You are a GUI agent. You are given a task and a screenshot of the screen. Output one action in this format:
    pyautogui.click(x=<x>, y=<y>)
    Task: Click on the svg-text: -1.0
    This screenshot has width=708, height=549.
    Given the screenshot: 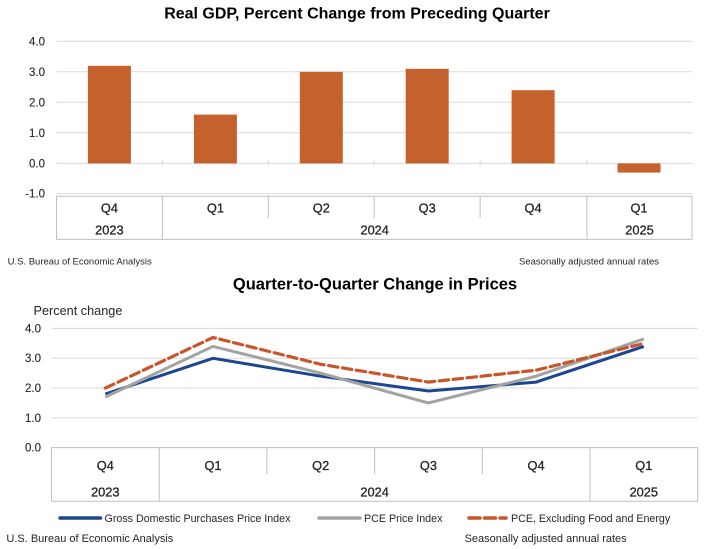 What is the action you would take?
    pyautogui.click(x=35, y=195)
    